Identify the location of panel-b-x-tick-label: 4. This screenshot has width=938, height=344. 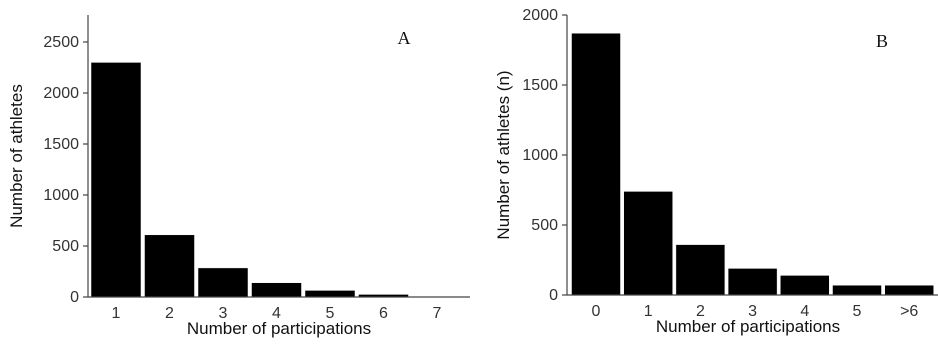
(804, 311).